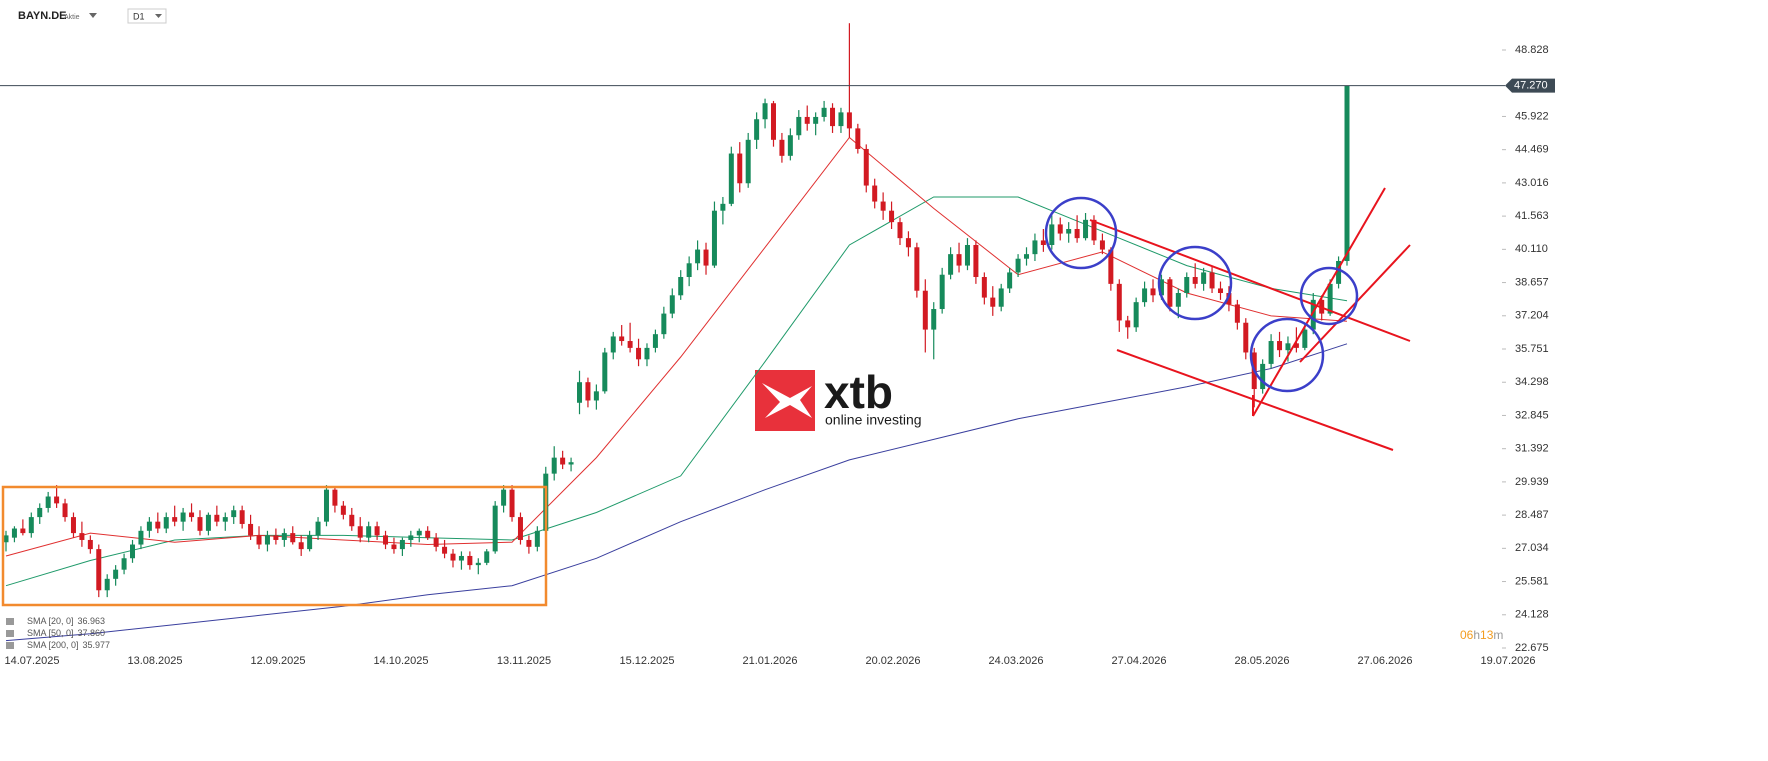 Image resolution: width=1768 pixels, height=761 pixels. What do you see at coordinates (646, 661) in the screenshot?
I see `x-tick-label: 15.12.2025` at bounding box center [646, 661].